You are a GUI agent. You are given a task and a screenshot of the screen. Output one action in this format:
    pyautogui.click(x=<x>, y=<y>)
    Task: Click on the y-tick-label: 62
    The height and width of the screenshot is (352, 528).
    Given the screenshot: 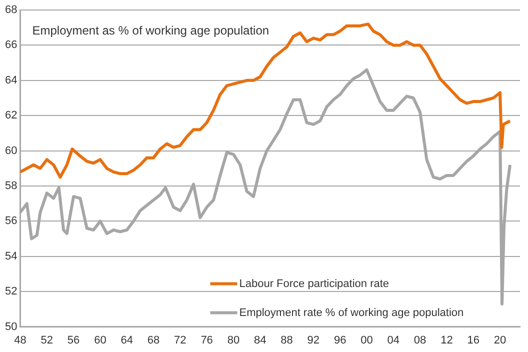 What is the action you would take?
    pyautogui.click(x=11, y=116)
    